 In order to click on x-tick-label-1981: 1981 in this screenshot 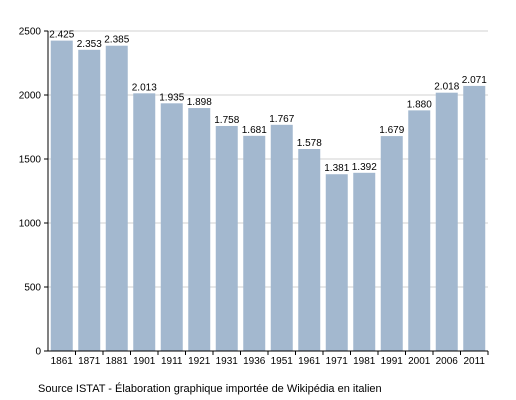, I will do `click(364, 361)`.